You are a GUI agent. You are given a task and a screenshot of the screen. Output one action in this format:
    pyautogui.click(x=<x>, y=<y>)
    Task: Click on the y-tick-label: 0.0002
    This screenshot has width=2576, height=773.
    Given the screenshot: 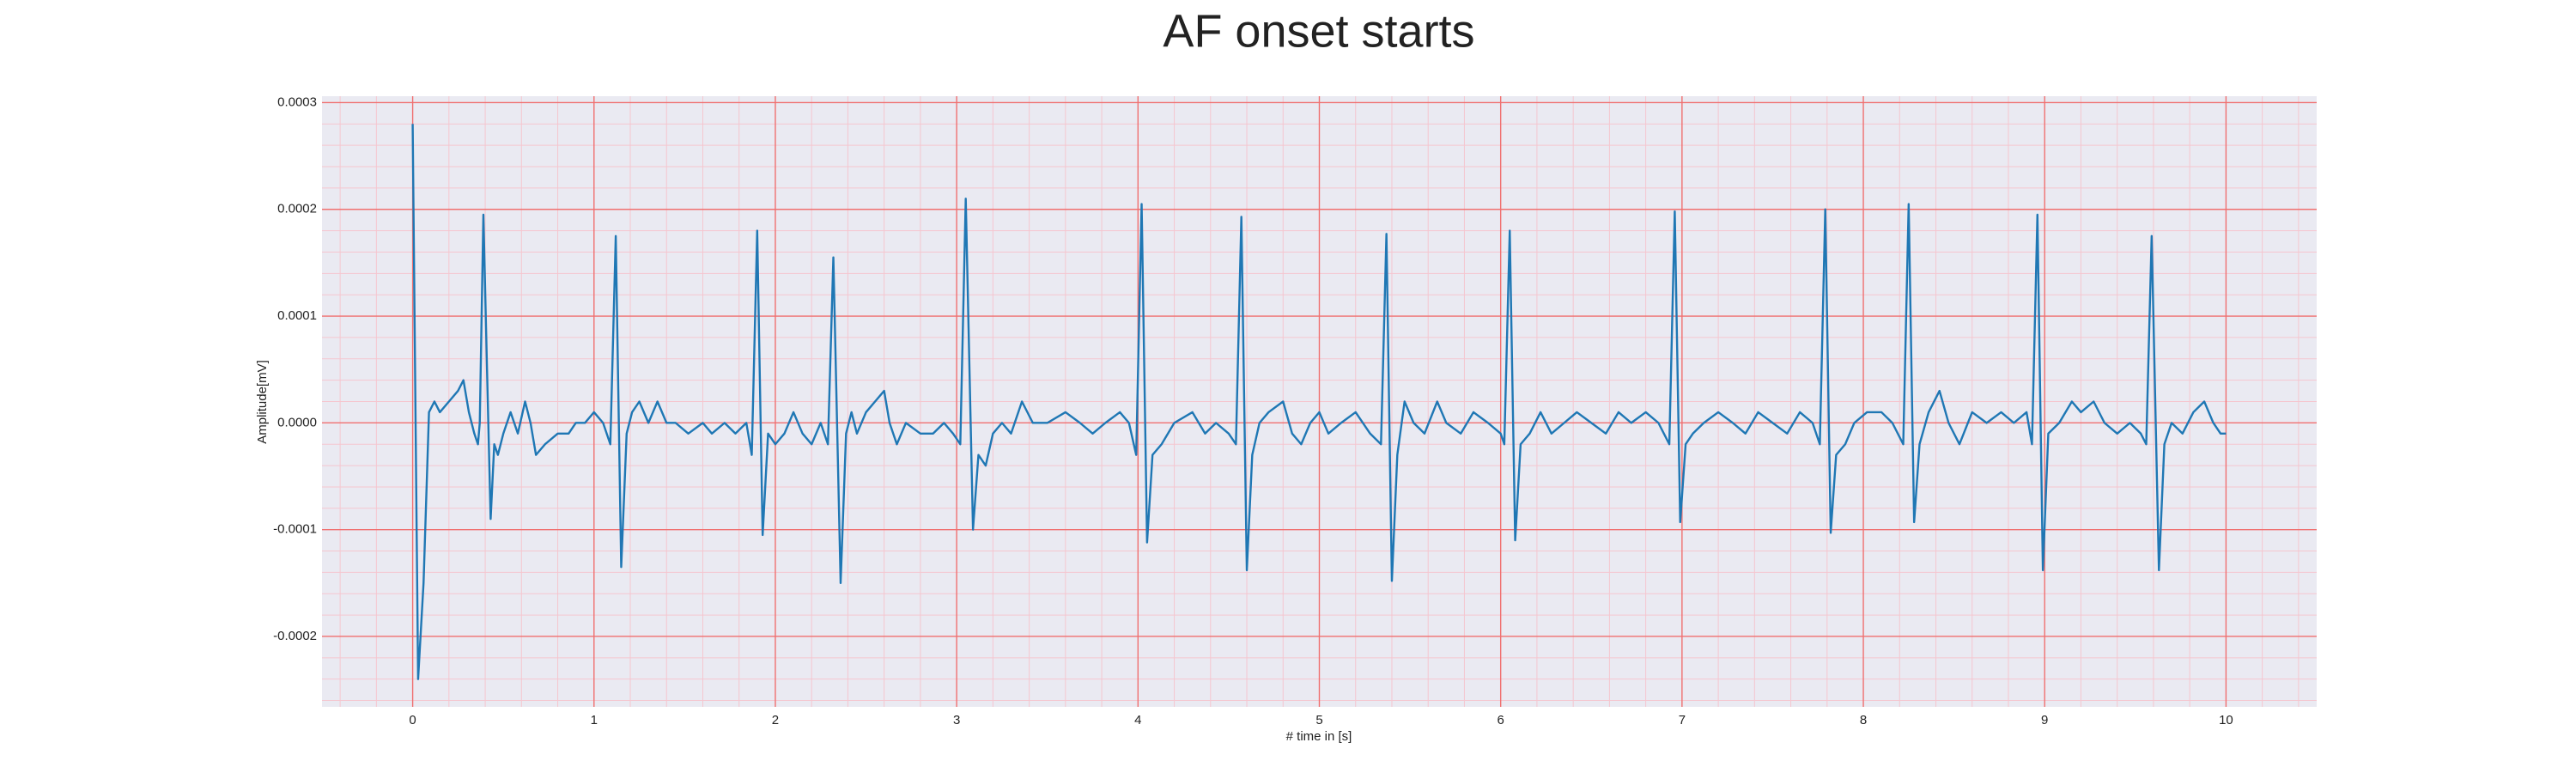 What is the action you would take?
    pyautogui.click(x=297, y=209)
    